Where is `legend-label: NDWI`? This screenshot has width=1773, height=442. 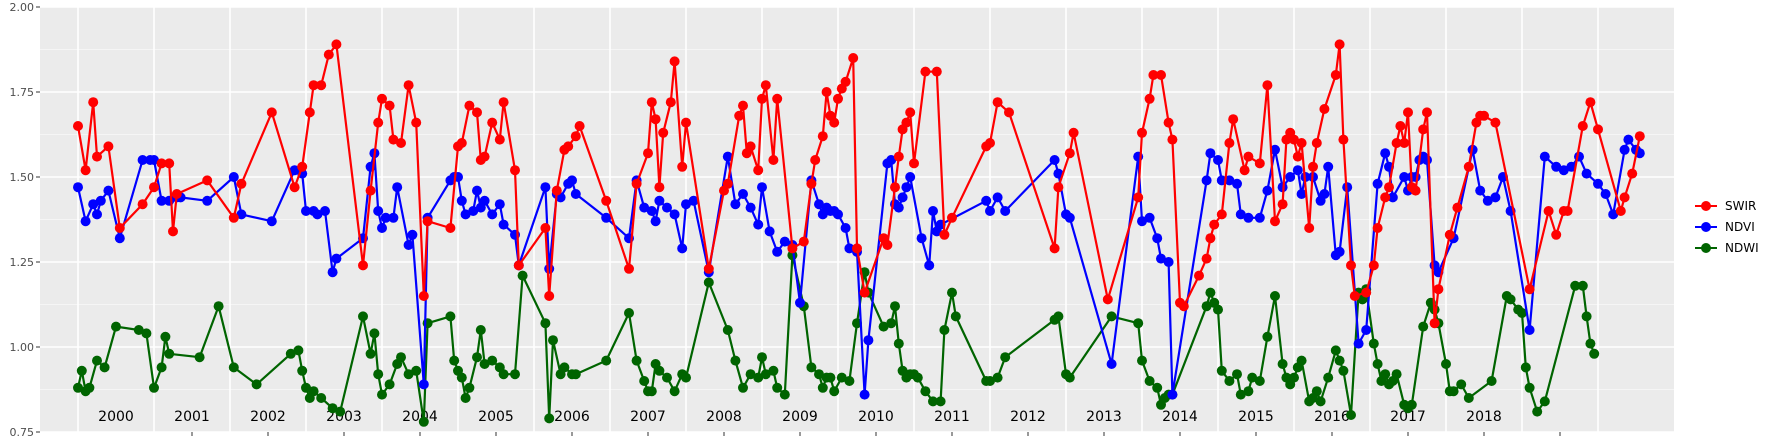
legend-label: NDWI is located at coordinates (1742, 248).